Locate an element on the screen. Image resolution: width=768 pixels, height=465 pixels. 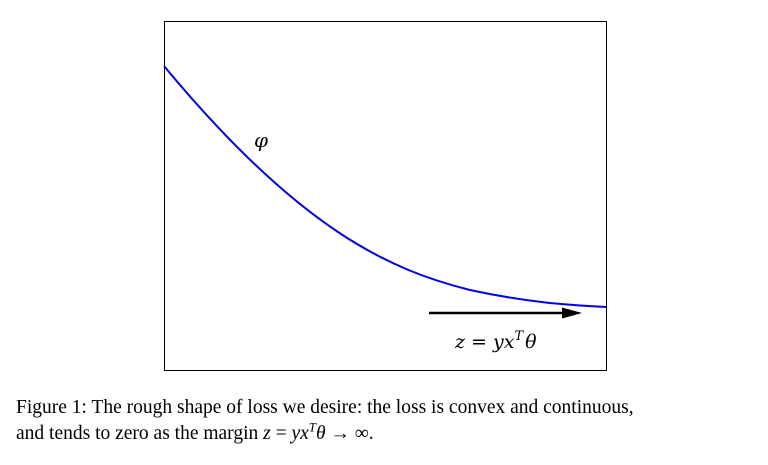
caption-math-z: z is located at coordinates (267, 433).